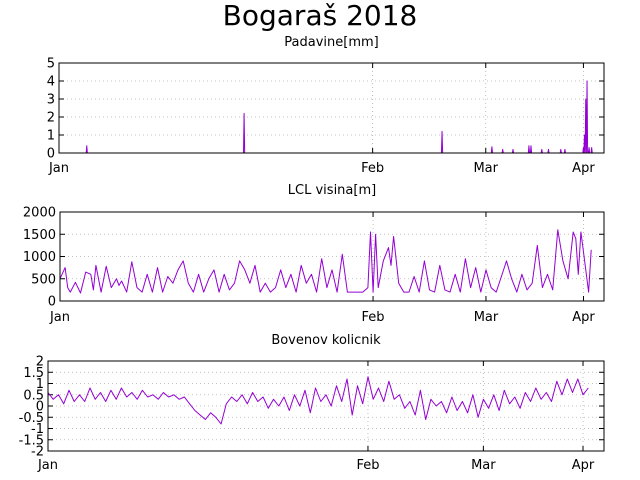  Describe the element at coordinates (33, 373) in the screenshot. I see `panel-3-ytick-label: 1.5` at that location.